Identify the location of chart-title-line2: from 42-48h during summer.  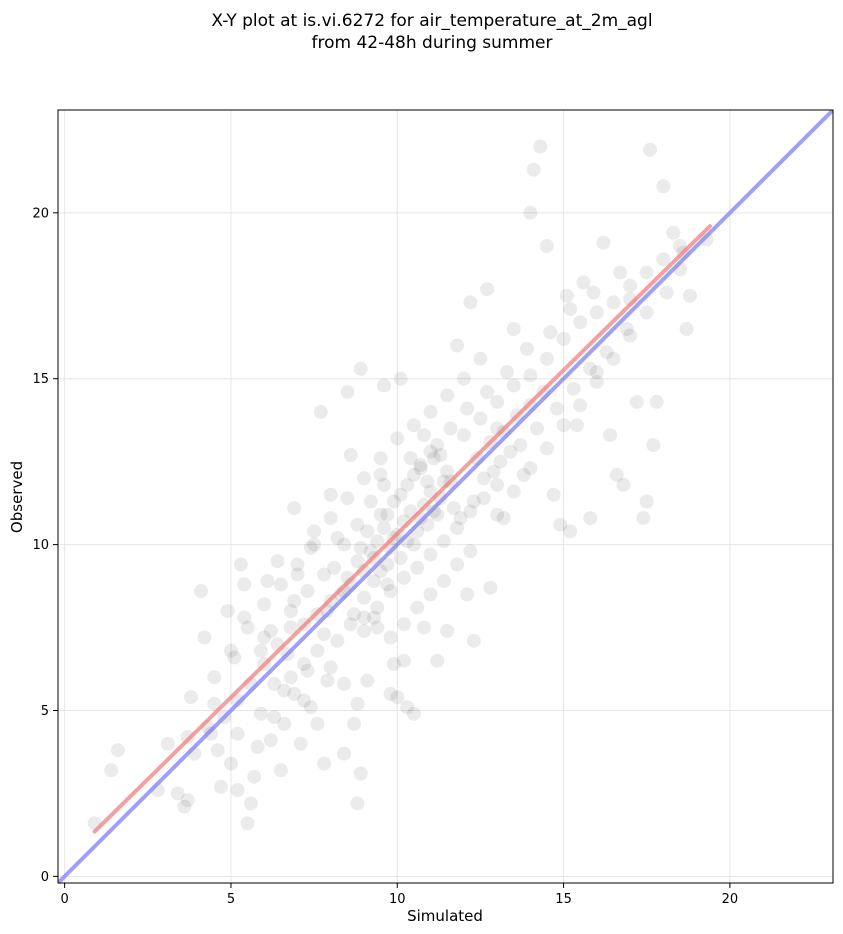
(432, 43).